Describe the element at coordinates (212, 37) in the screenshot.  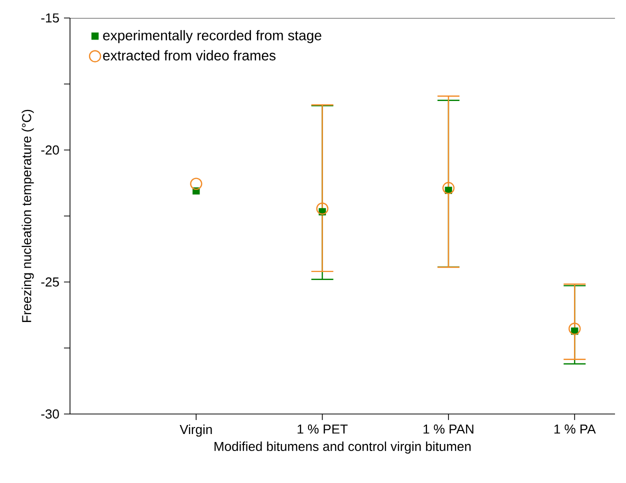
I see `legend-label: experimentally recorded from stage` at that location.